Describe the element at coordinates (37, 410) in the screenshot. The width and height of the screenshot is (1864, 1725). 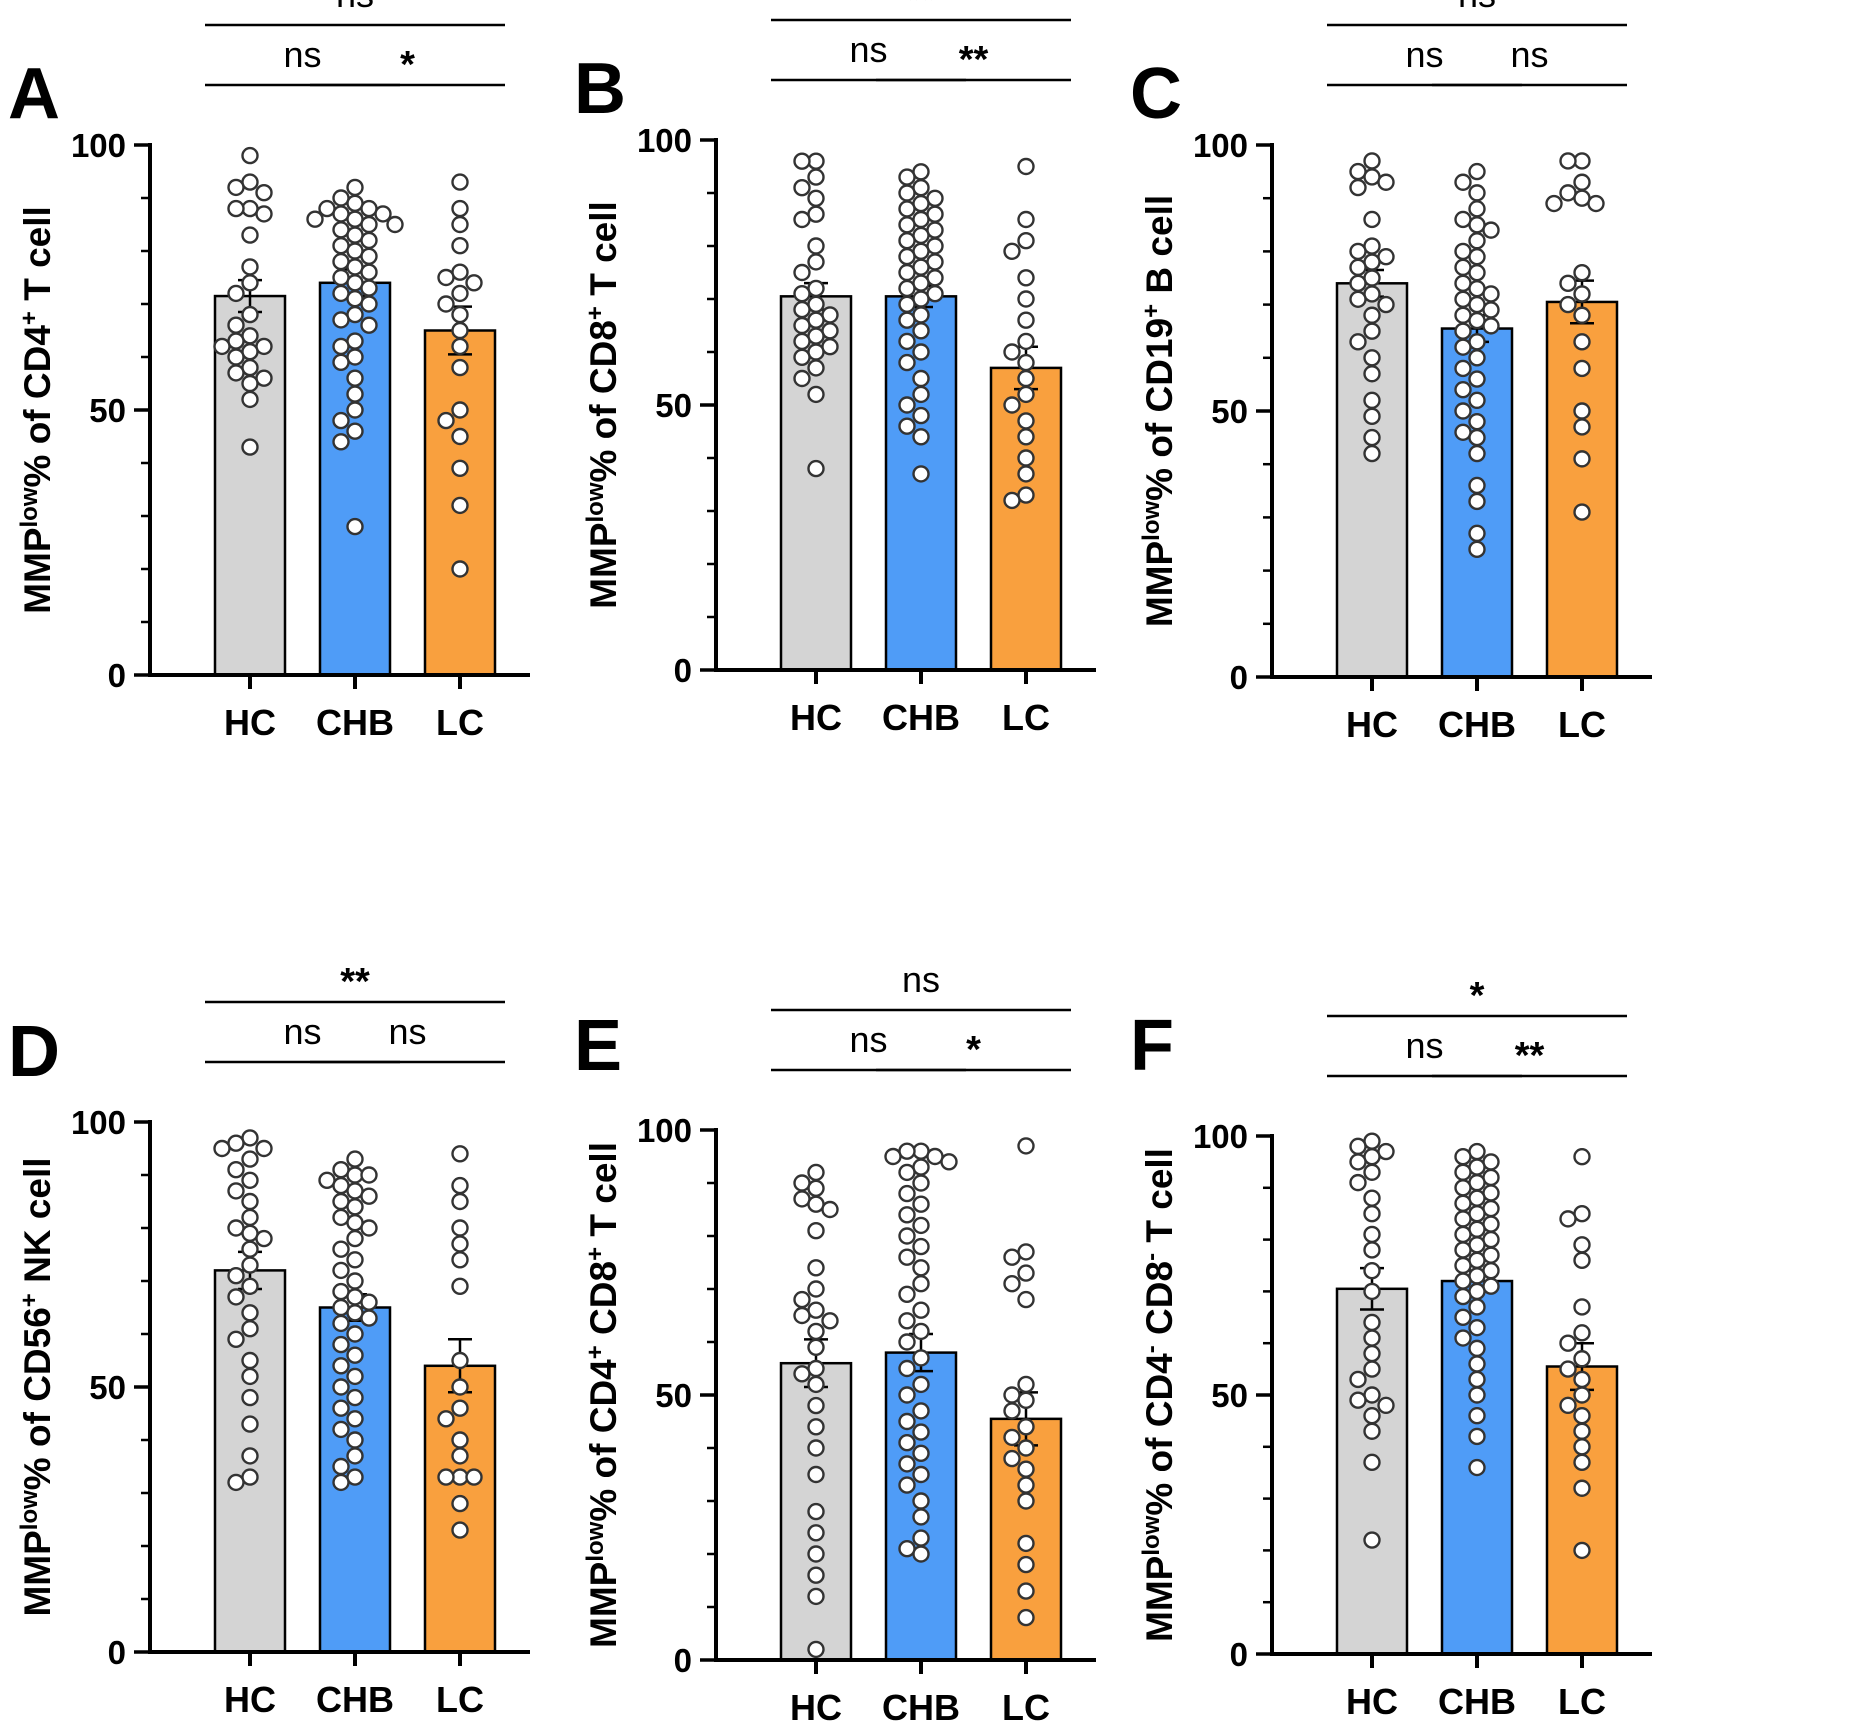
I see `y-axis-title: MMPlow% of CD4+ T cell` at that location.